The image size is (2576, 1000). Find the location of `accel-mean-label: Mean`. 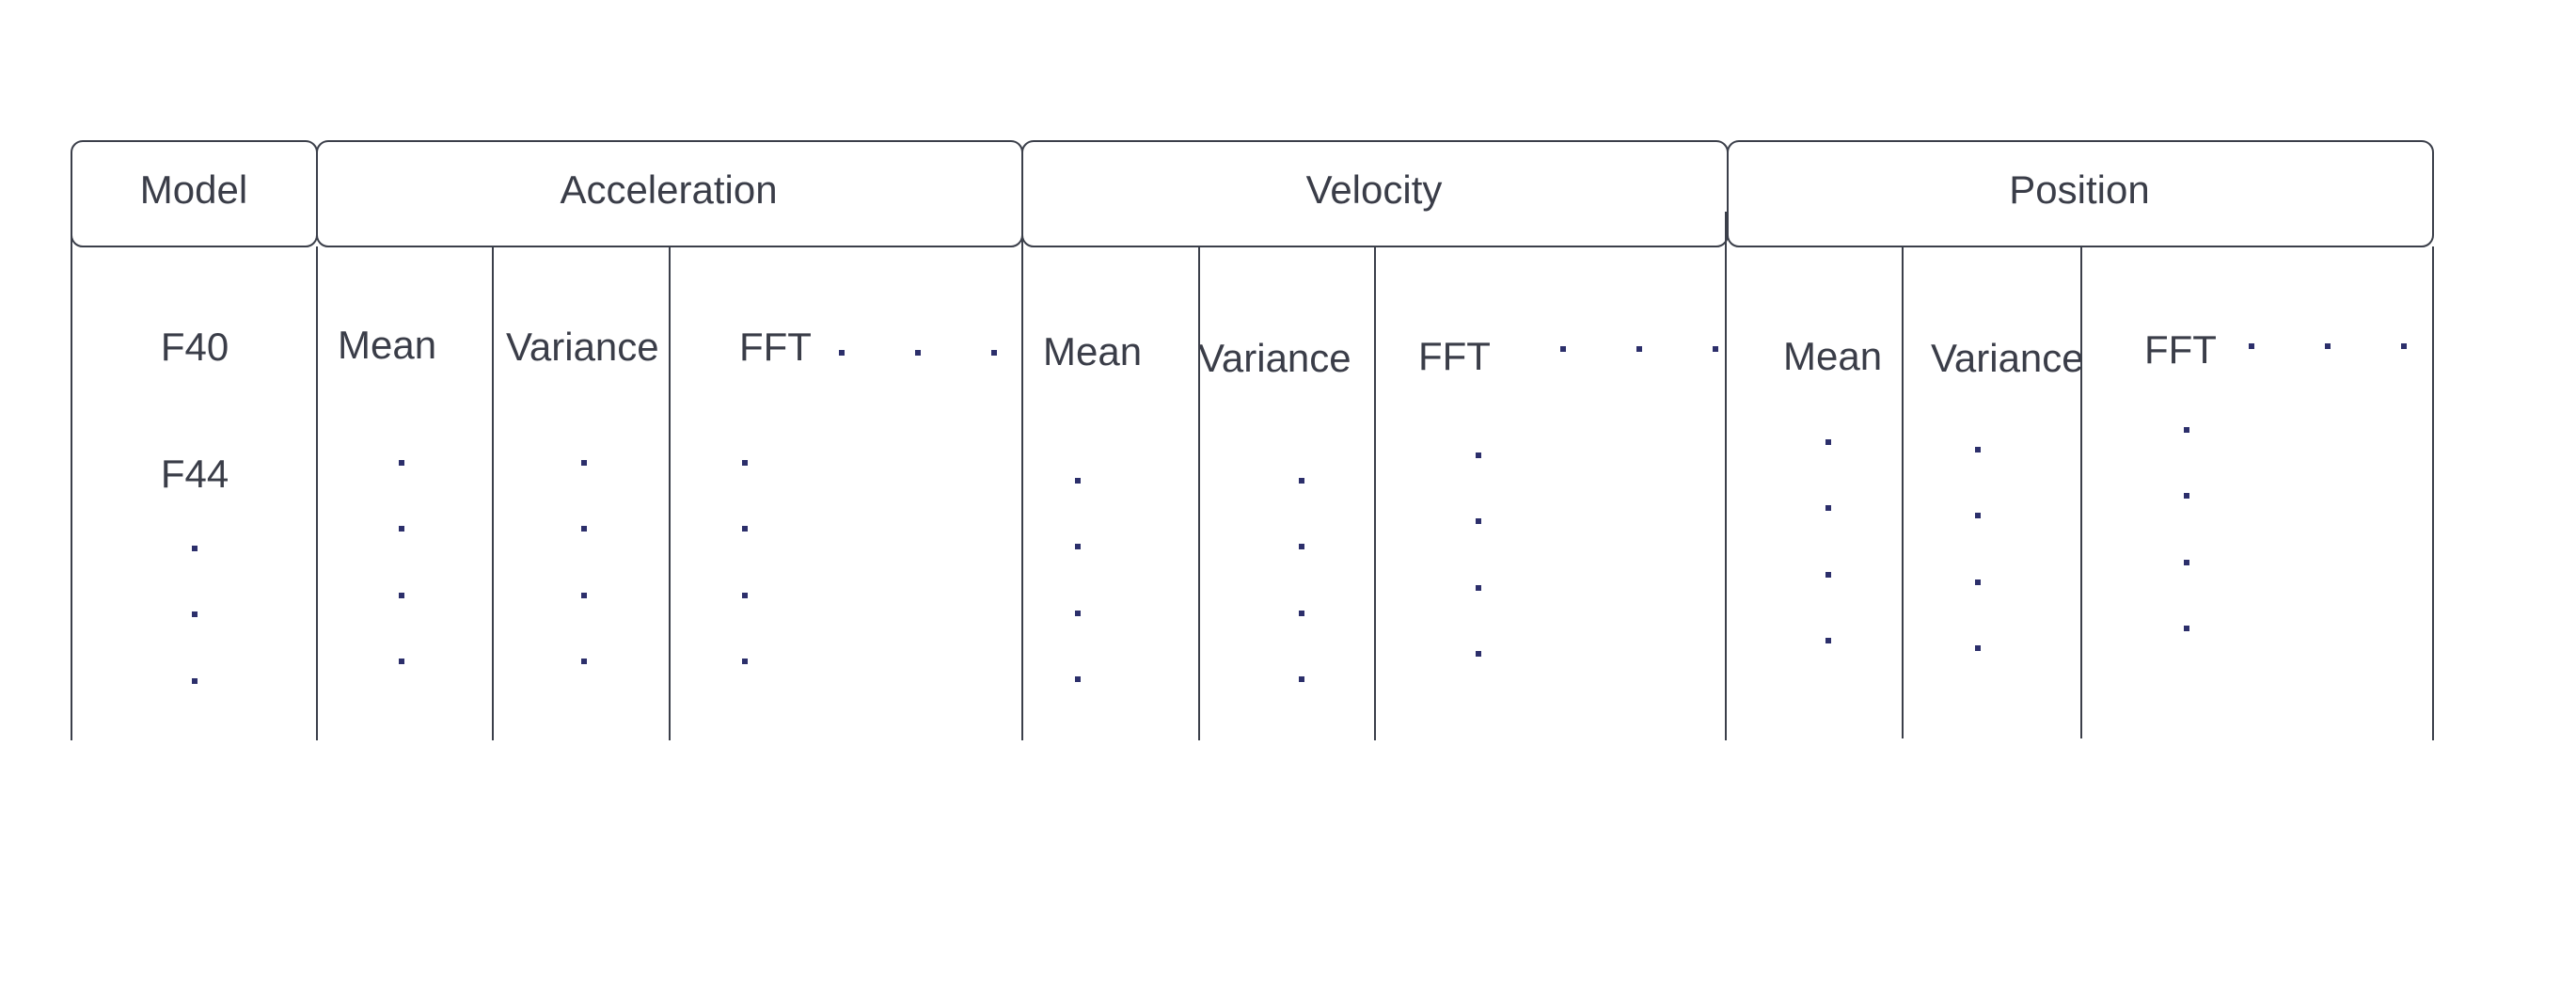

accel-mean-label: Mean is located at coordinates (387, 345).